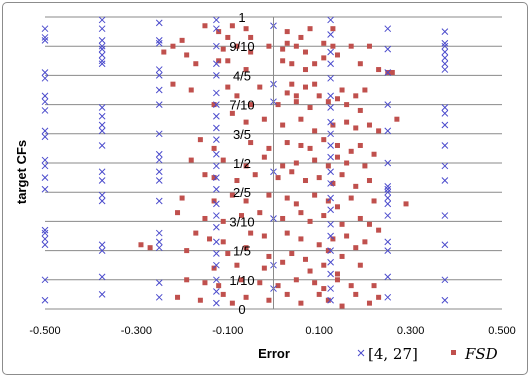 The image size is (532, 379). I want to click on x-tick-label: -0.500, so click(44, 331).